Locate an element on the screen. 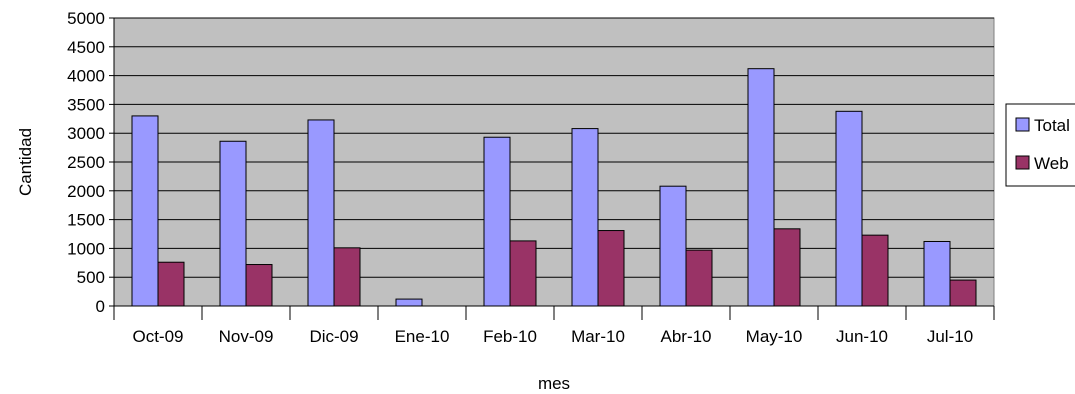 The width and height of the screenshot is (1075, 394). y-tick-label: 1500 is located at coordinates (86, 220).